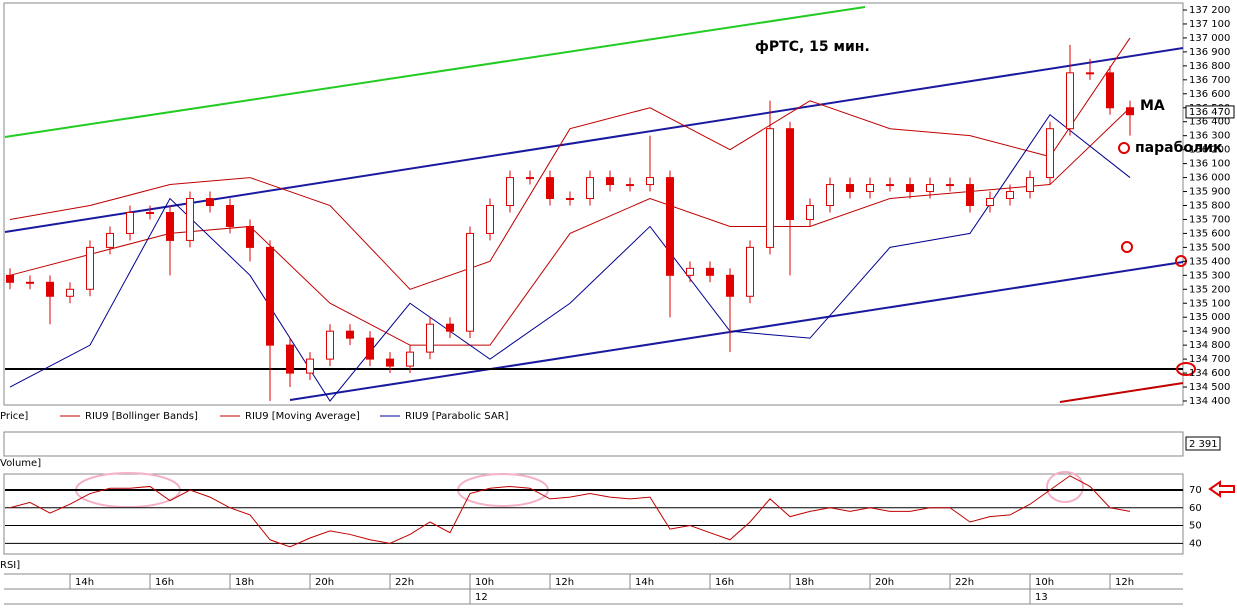 The height and width of the screenshot is (610, 1237). Describe the element at coordinates (14, 416) in the screenshot. I see `panel-label: Price]` at that location.